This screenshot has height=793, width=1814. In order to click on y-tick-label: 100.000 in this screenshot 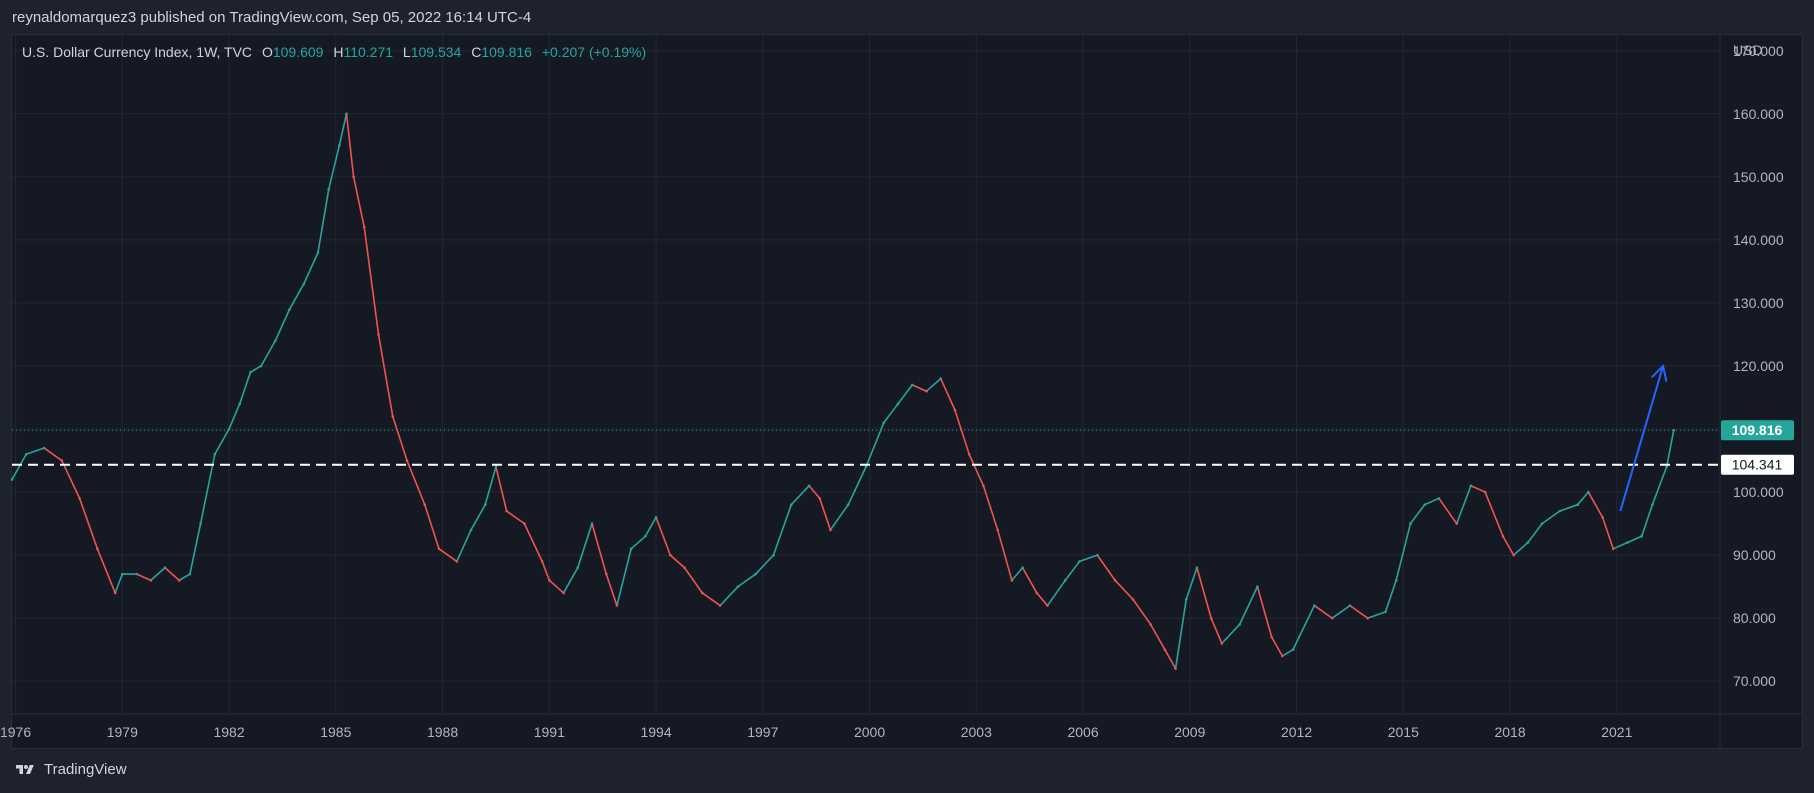, I will do `click(1758, 492)`.